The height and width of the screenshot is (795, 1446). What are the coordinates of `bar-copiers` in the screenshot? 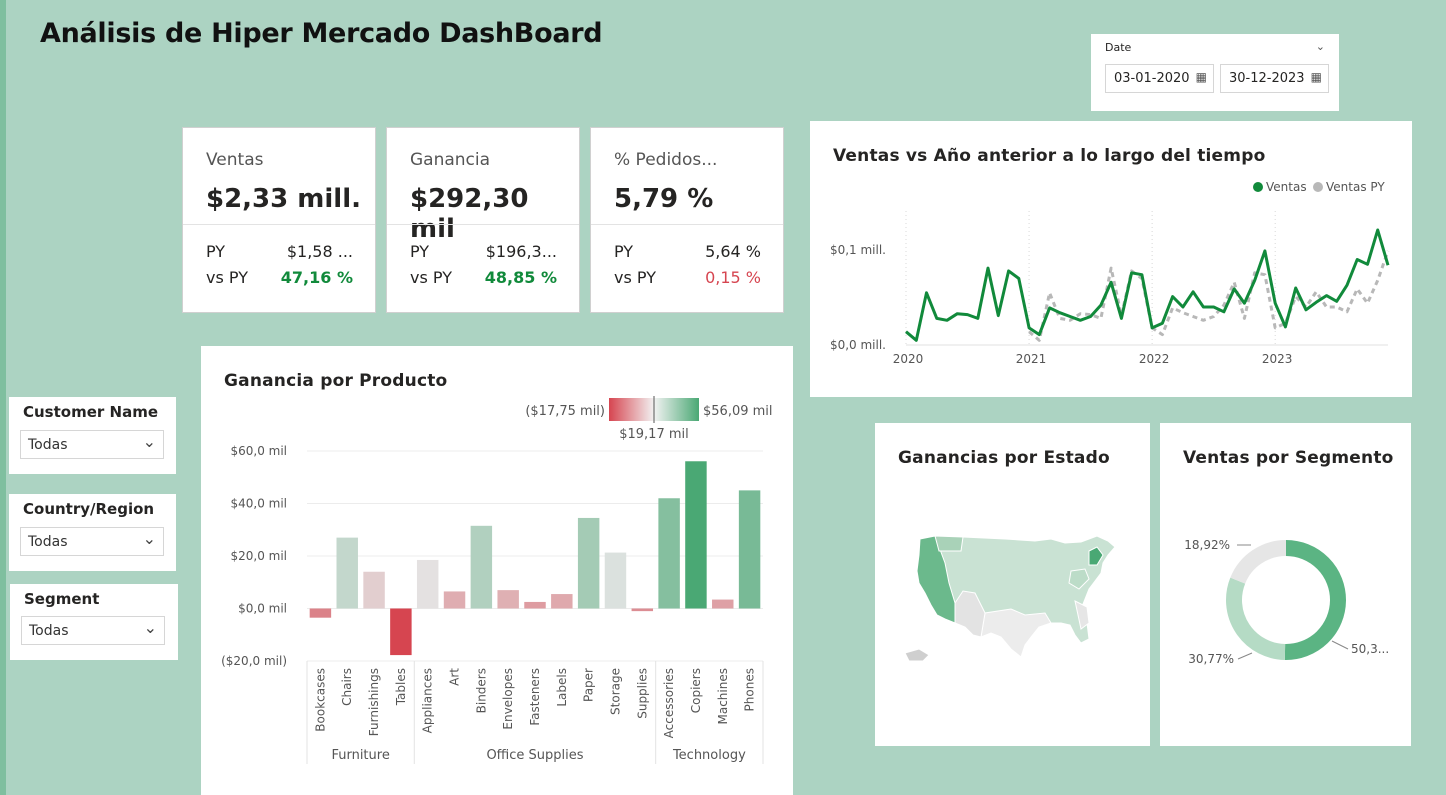 It's located at (696, 535).